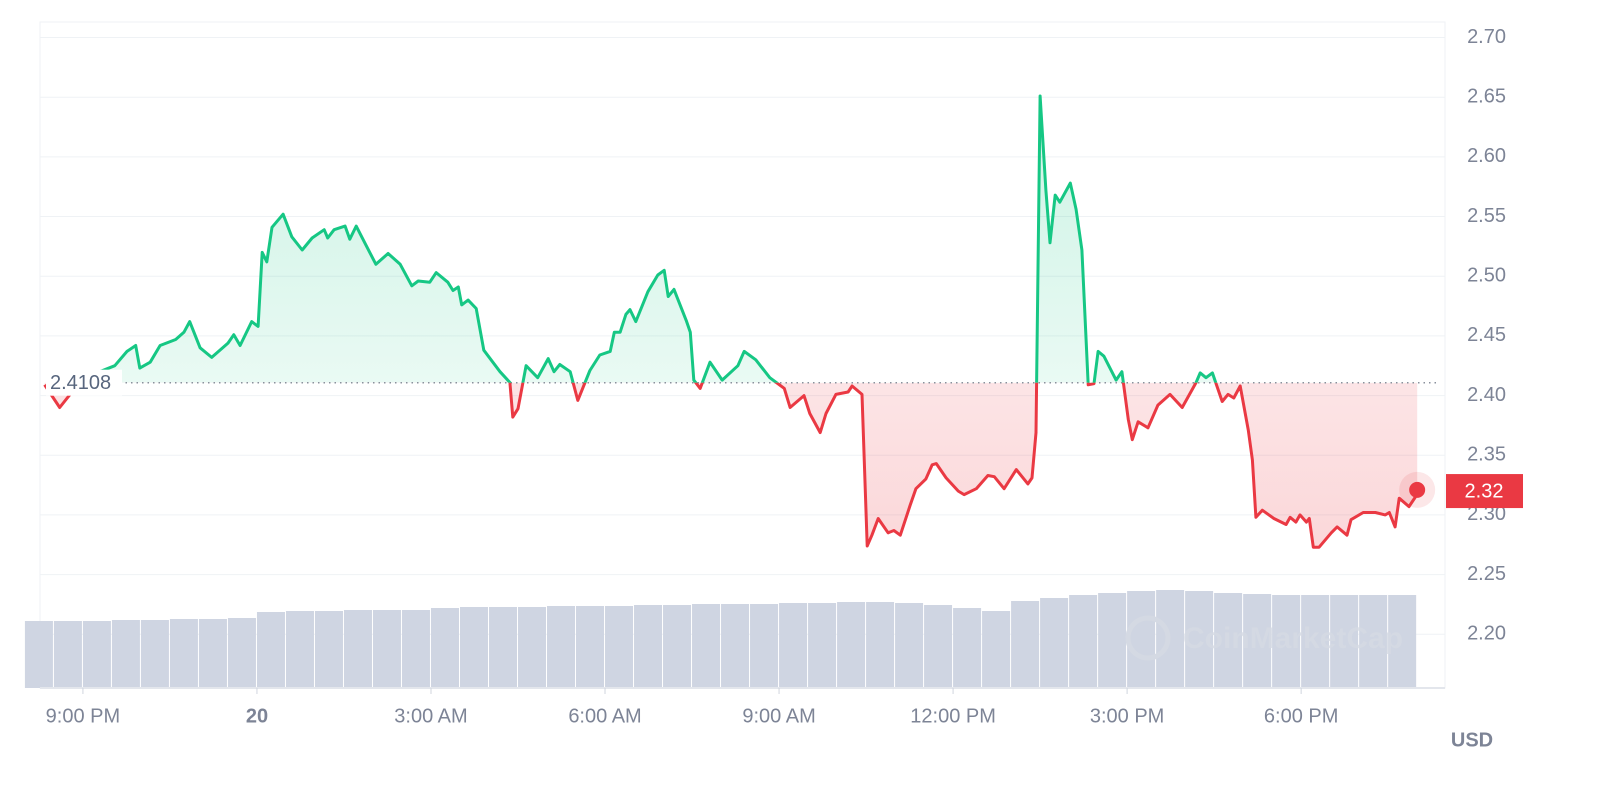  What do you see at coordinates (1486, 96) in the screenshot?
I see `y-tick-label: 2.65` at bounding box center [1486, 96].